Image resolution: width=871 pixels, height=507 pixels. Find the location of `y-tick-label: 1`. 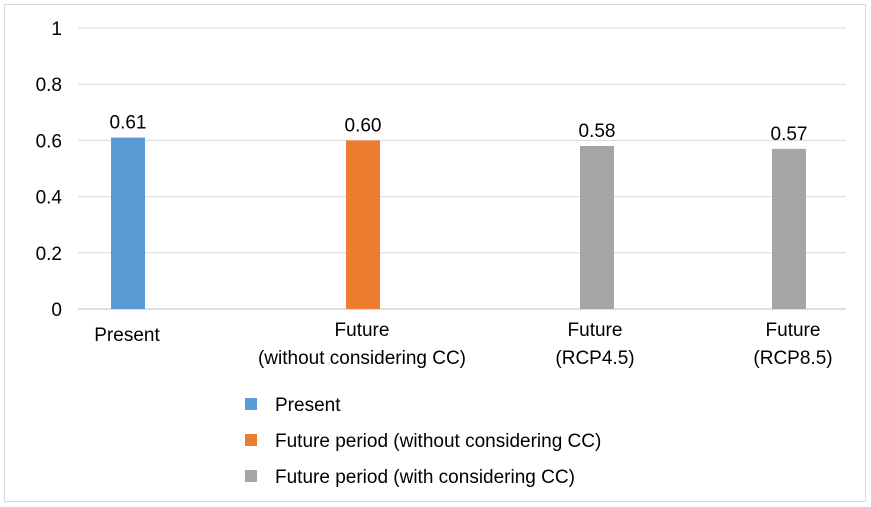

y-tick-label: 1 is located at coordinates (56, 29).